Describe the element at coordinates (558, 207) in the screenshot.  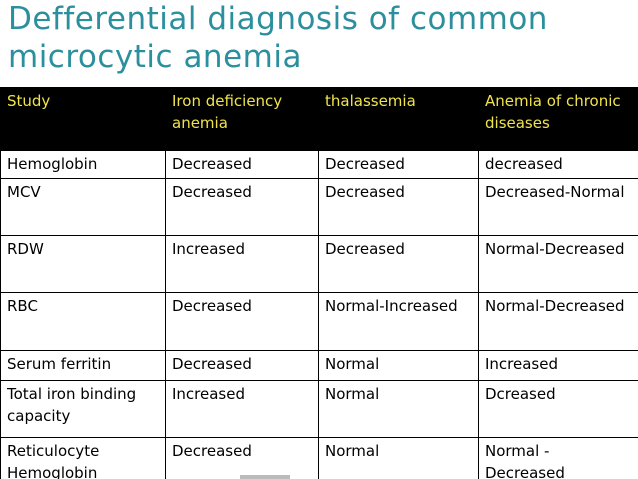
I see `table-cell: Decreased-Normal` at that location.